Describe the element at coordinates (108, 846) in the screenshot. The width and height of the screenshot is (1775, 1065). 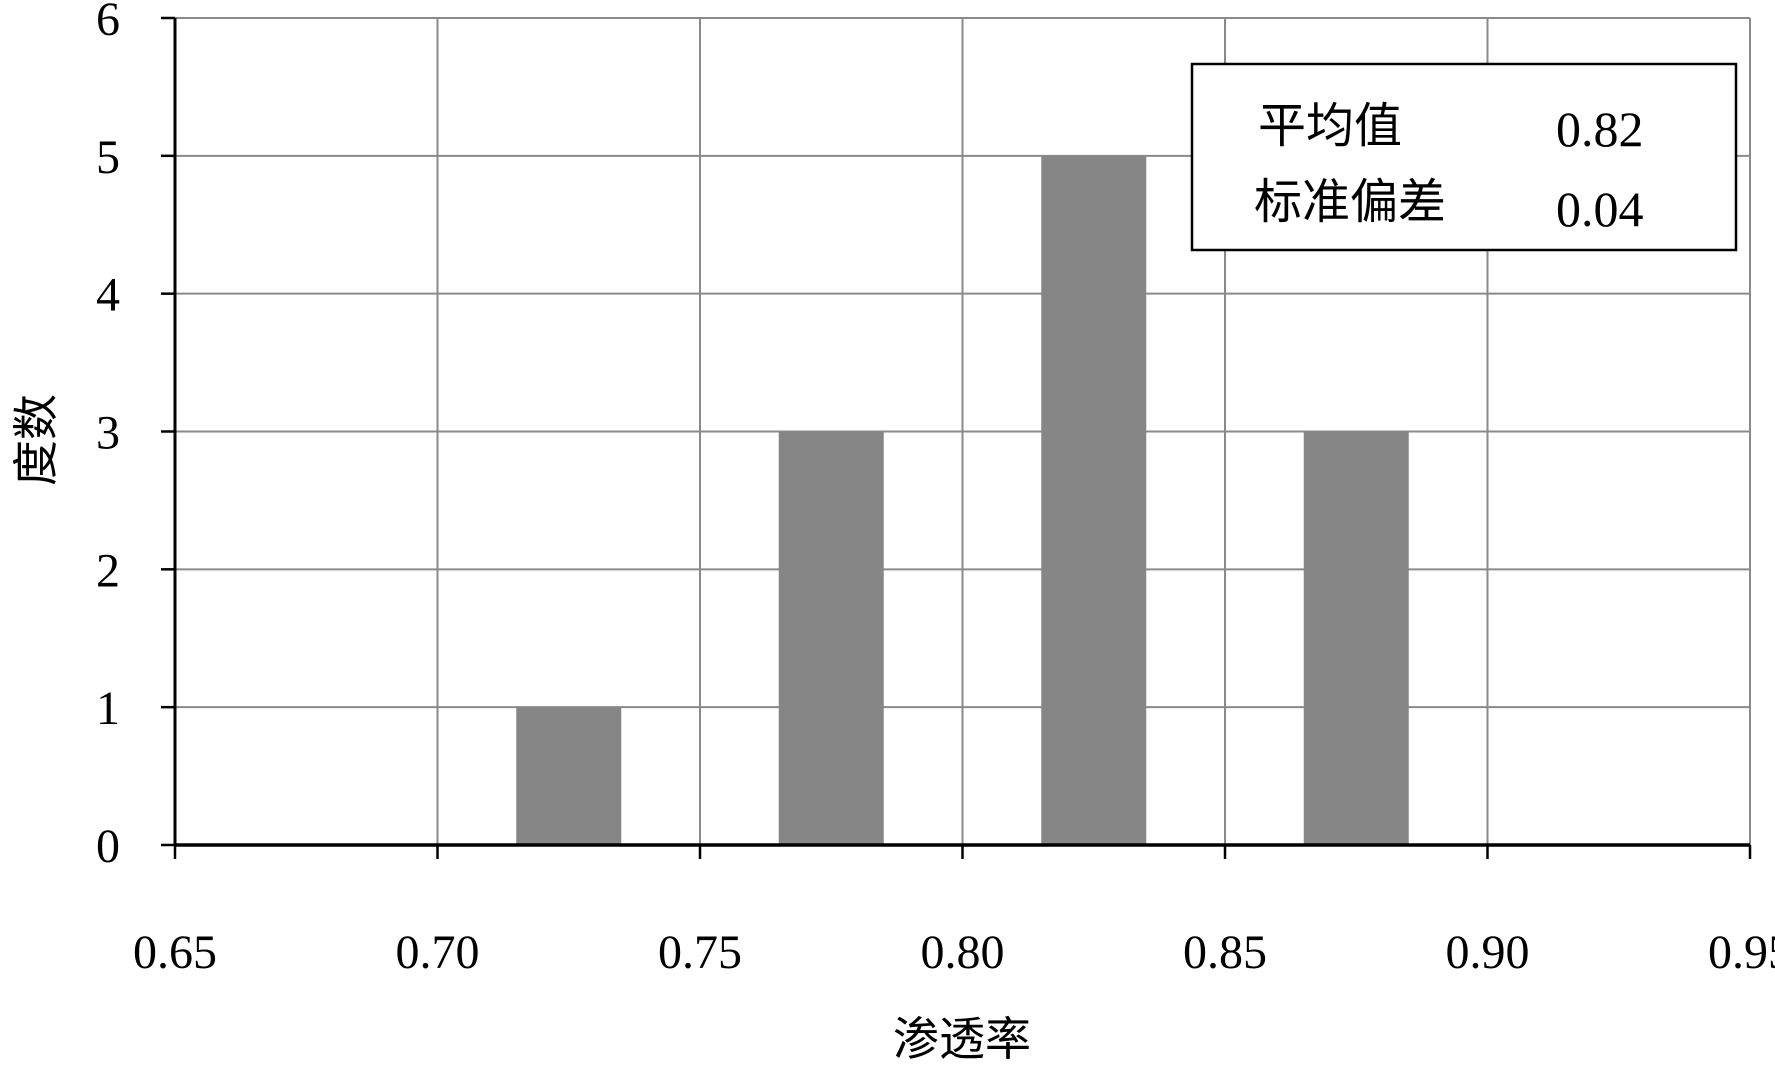
I see `y-tick-label: 0` at that location.